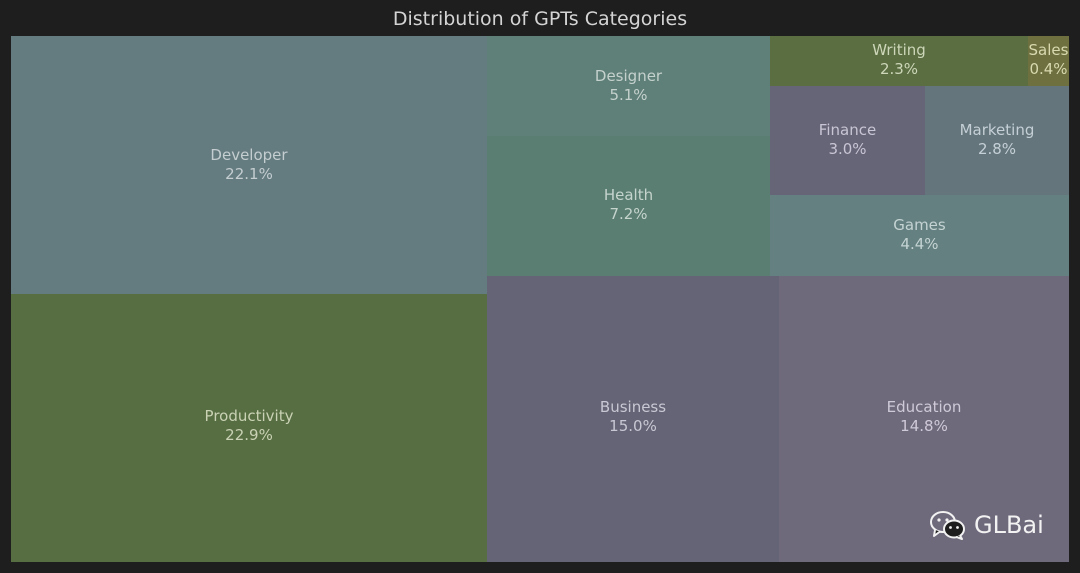 The height and width of the screenshot is (573, 1080). I want to click on treemap-tile-business: Business 15.0%, so click(633, 419).